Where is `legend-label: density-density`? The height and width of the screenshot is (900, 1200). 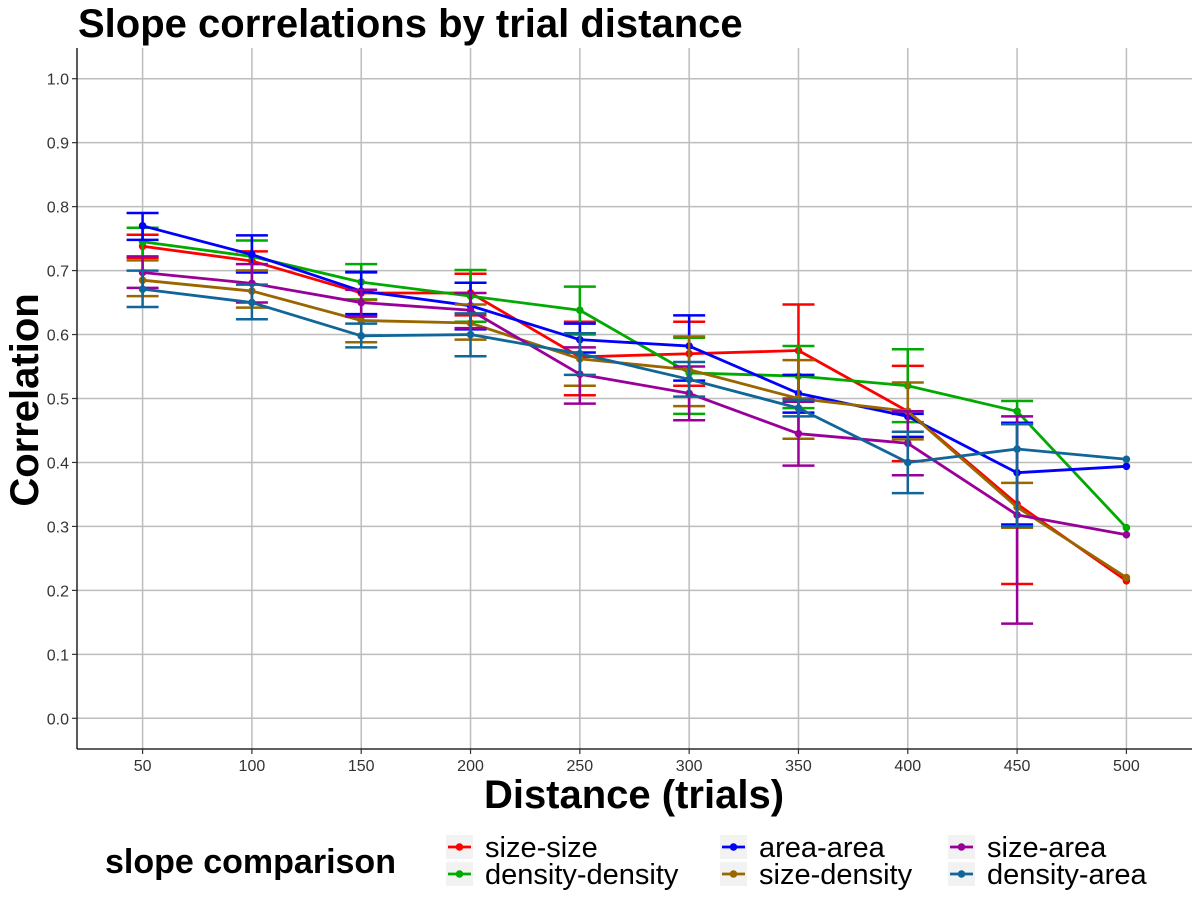
legend-label: density-density is located at coordinates (582, 875).